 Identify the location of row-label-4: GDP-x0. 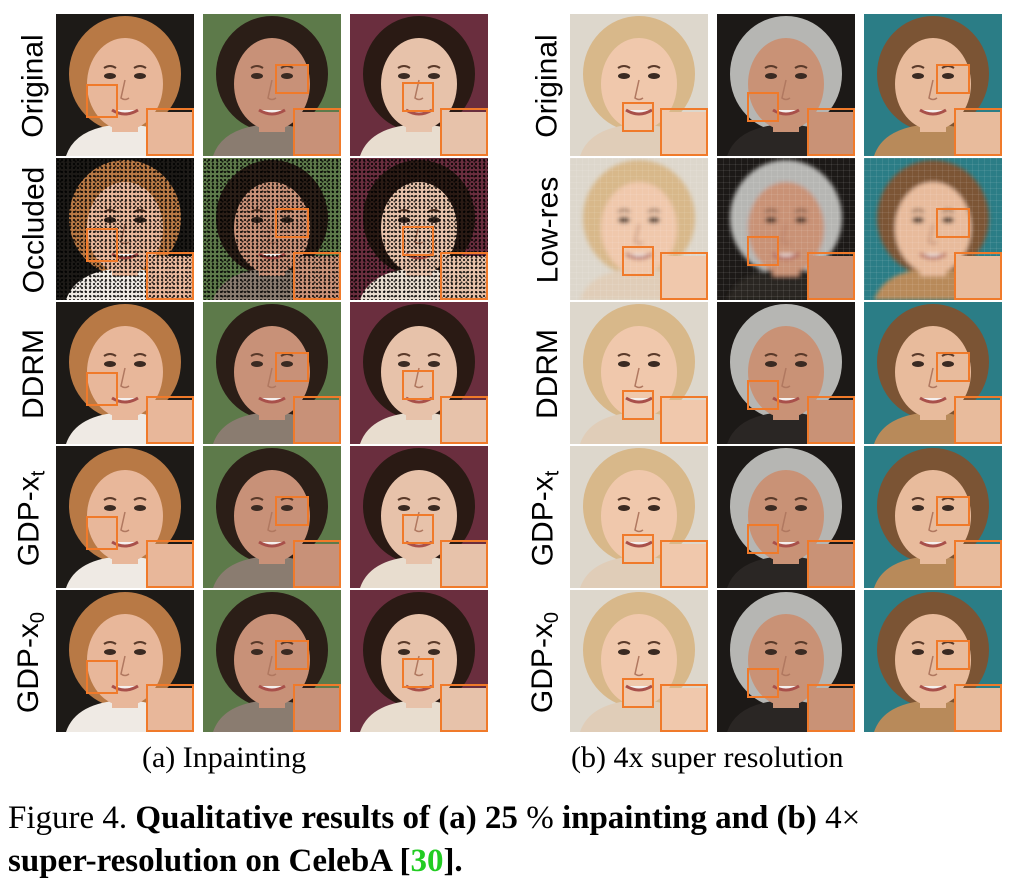
(547, 662).